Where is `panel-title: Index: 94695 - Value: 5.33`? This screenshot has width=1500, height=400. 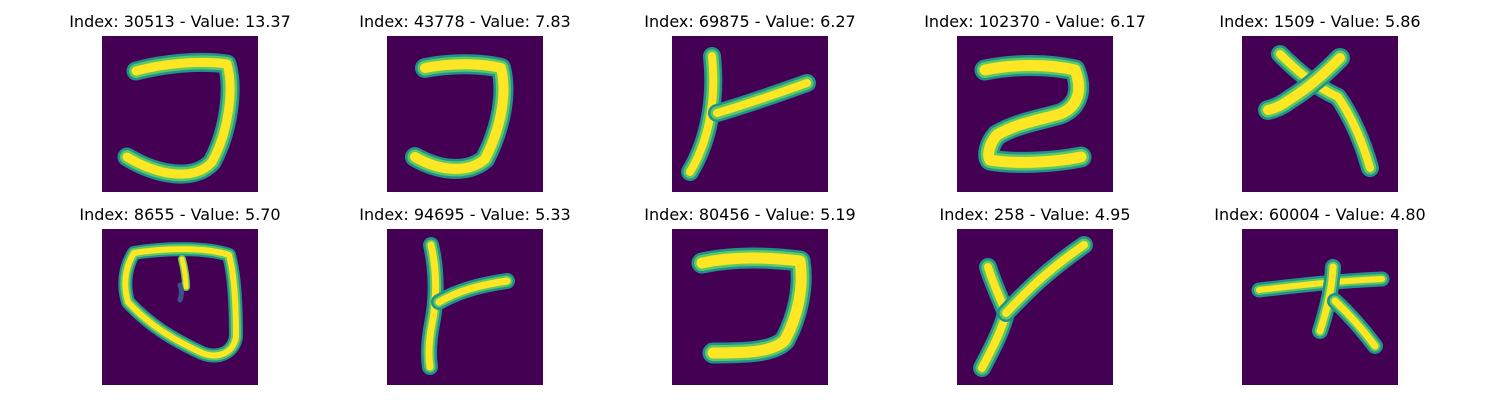 panel-title: Index: 94695 - Value: 5.33 is located at coordinates (465, 214).